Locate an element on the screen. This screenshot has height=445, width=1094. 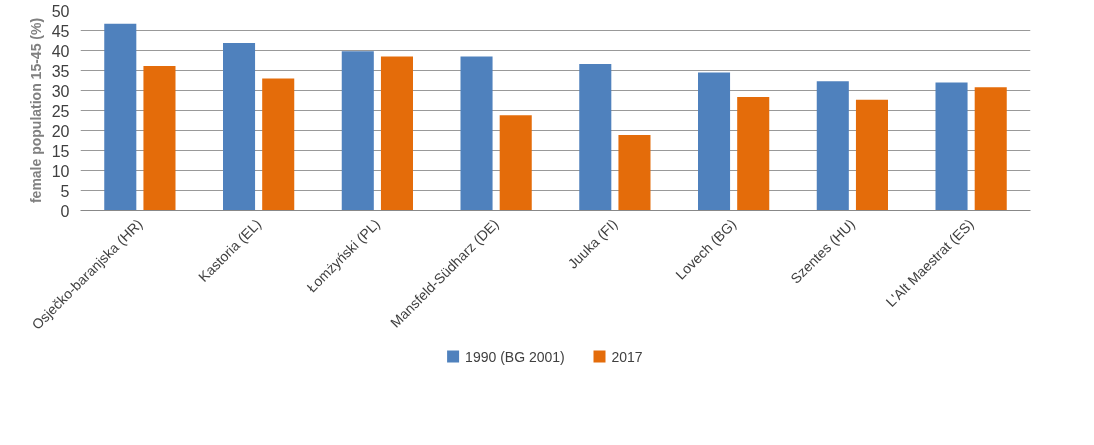
y-tick-label: 35 is located at coordinates (60, 71).